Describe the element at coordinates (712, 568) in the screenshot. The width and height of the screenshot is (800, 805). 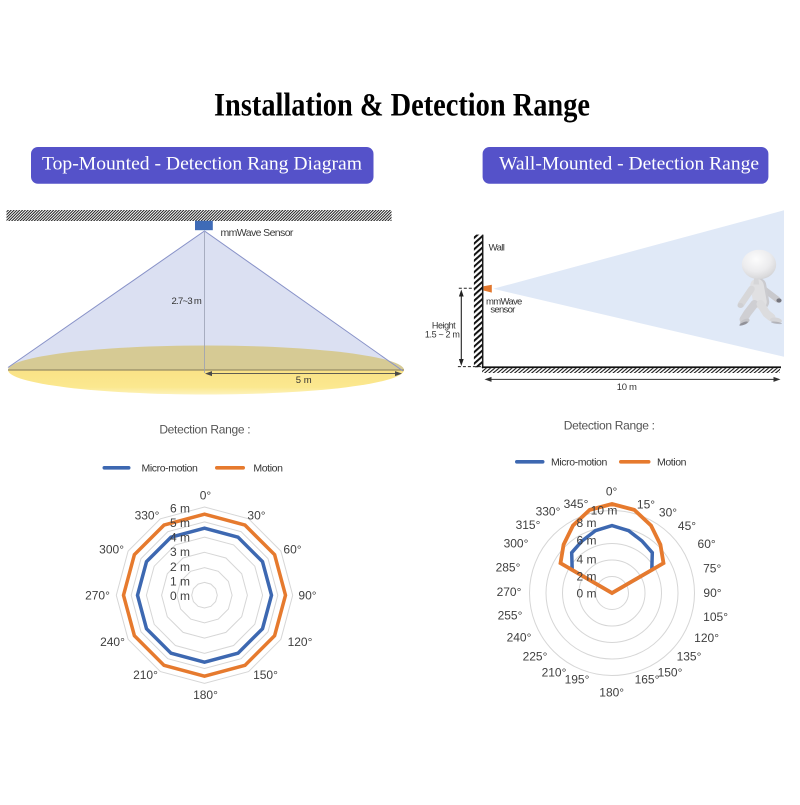
I see `svg-text: 75°` at that location.